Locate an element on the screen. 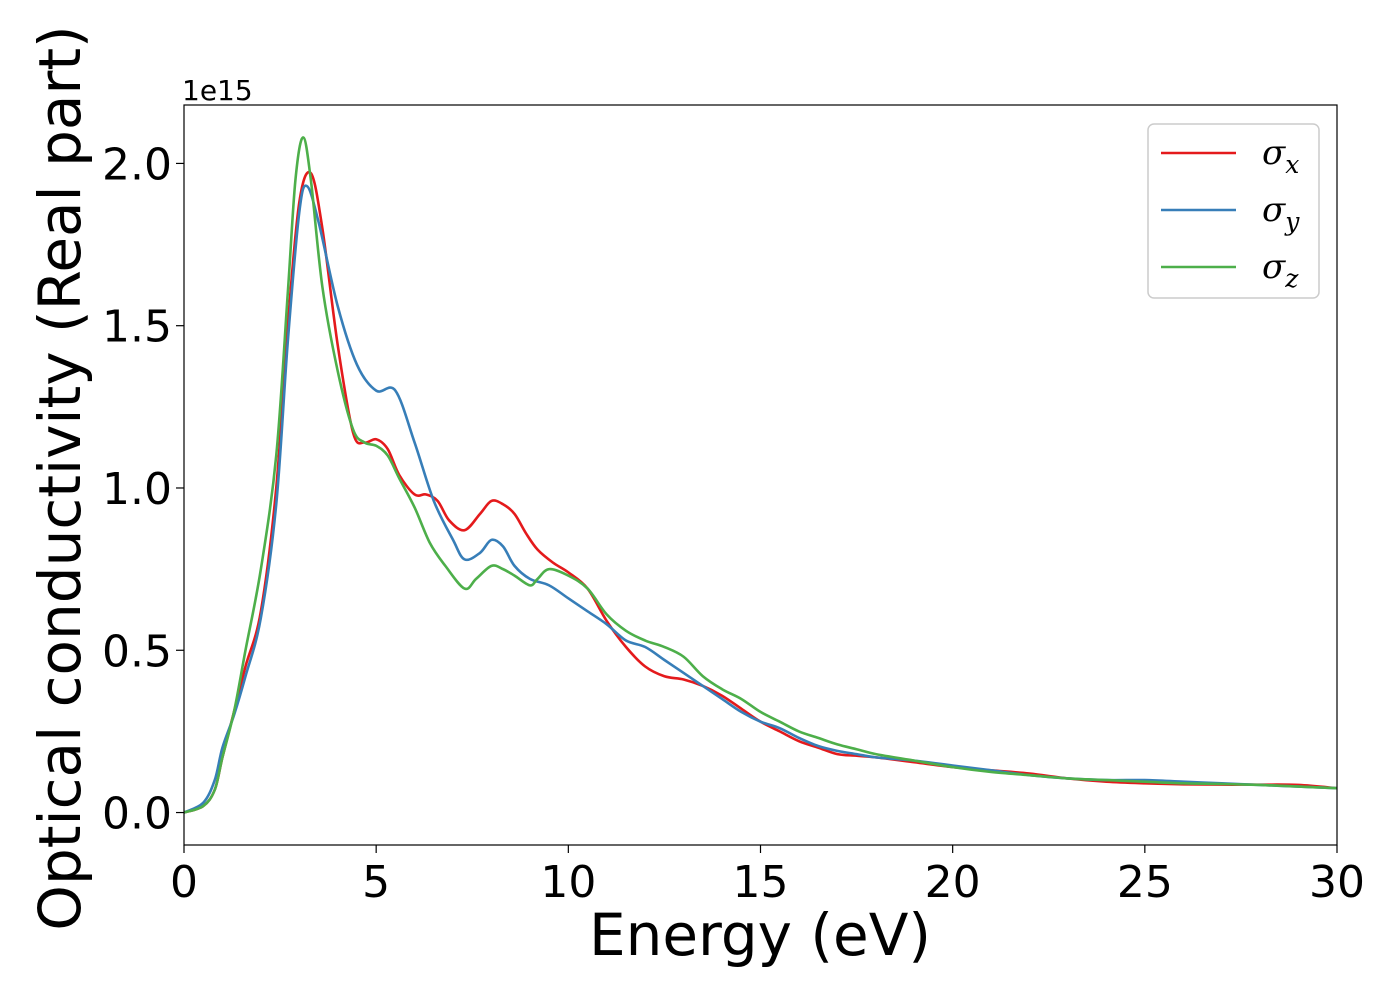 Image resolution: width=1400 pixels, height=1000 pixels. y-offset-label: 1e15 is located at coordinates (217, 90).